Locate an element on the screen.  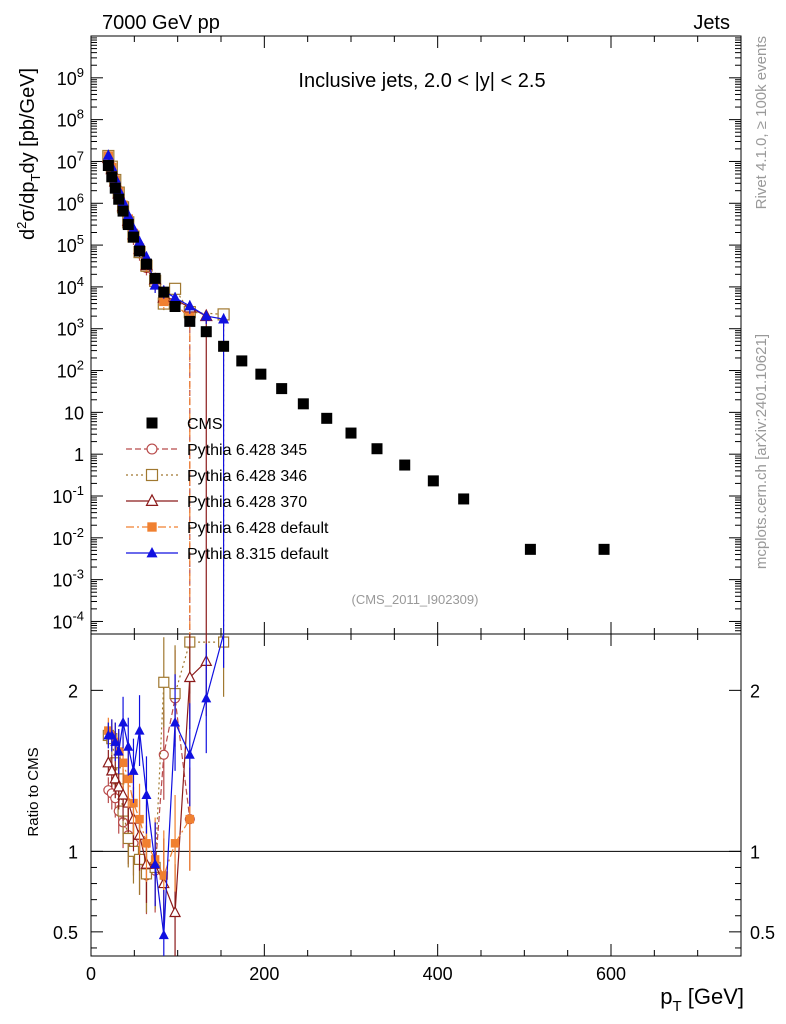
legend-entry: Pythia 6.428 default is located at coordinates (227, 528).